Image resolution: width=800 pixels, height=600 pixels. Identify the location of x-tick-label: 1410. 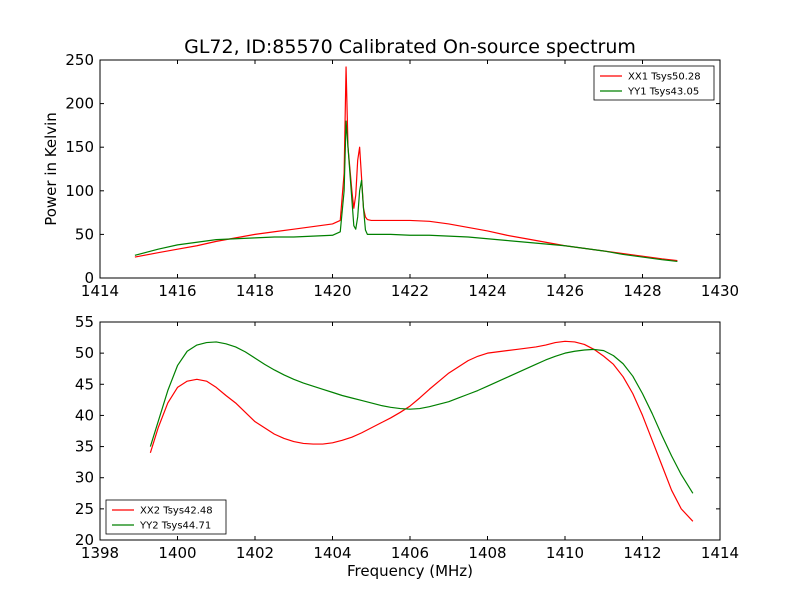
(565, 553).